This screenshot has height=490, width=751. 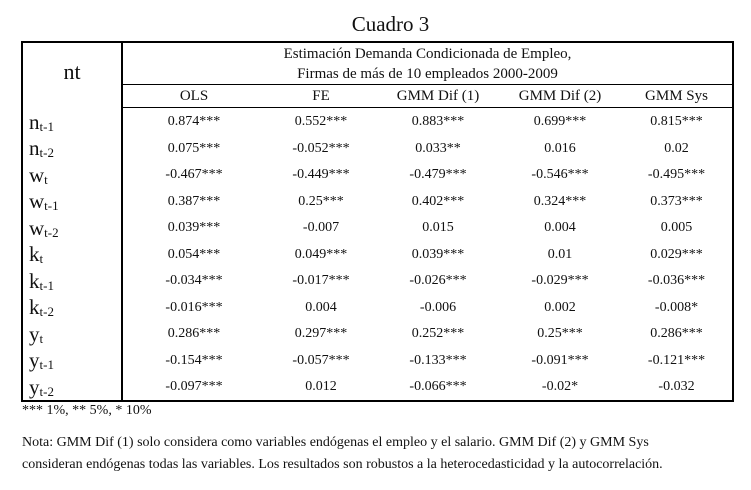 I want to click on row-label: kt-2, so click(x=73, y=307).